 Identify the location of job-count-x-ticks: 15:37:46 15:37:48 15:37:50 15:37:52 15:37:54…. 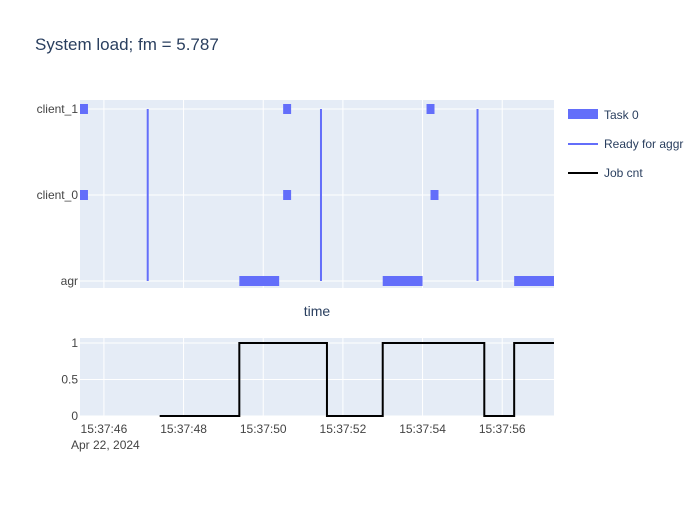
(303, 429).